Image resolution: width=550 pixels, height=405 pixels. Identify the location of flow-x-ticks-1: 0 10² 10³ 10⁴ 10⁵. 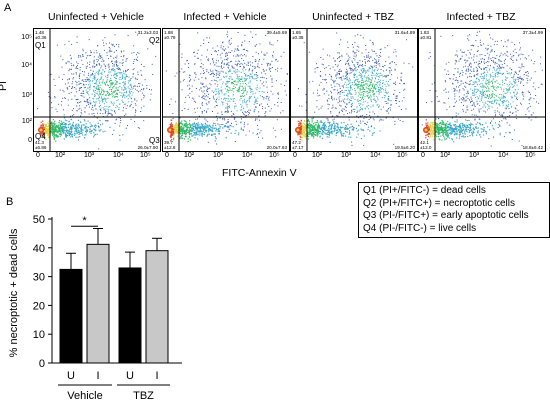
(96, 157).